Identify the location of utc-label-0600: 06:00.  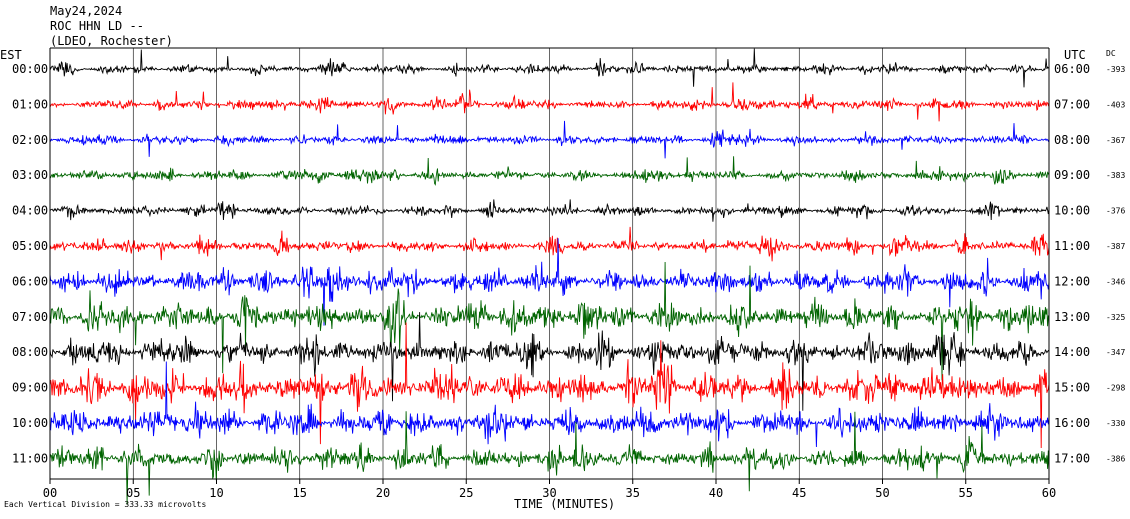
(1072, 69).